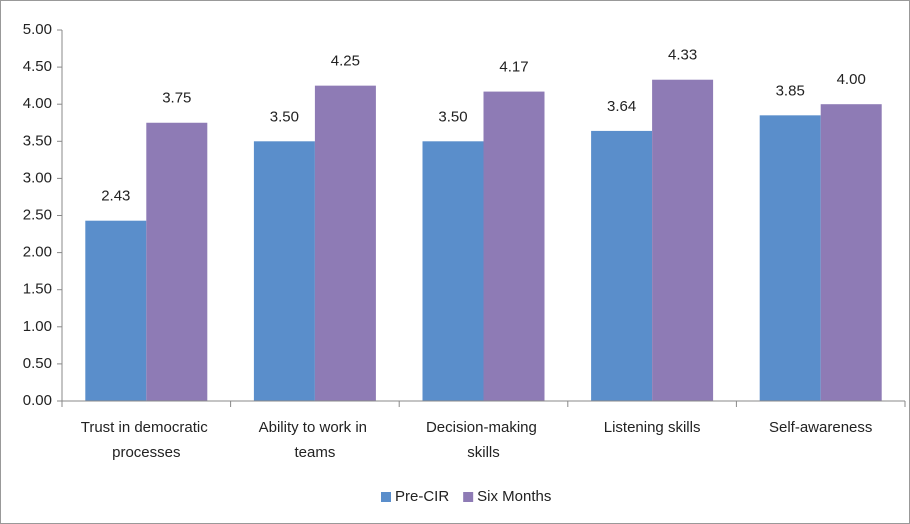  Describe the element at coordinates (146, 452) in the screenshot. I see `x-tick-line: processes` at that location.